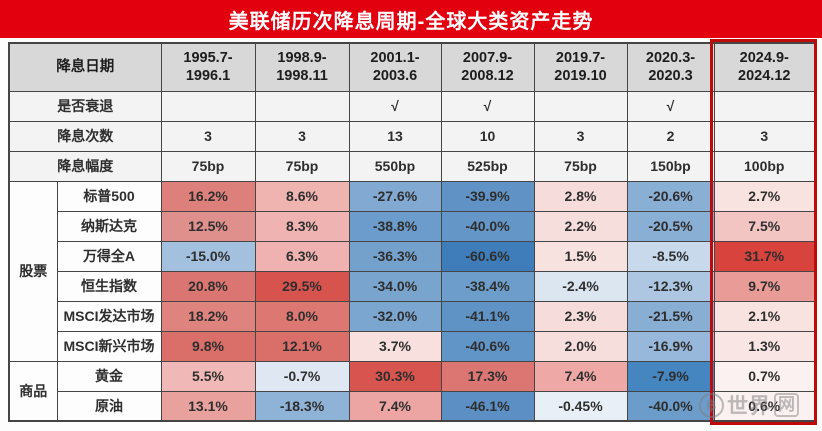  What do you see at coordinates (670, 76) in the screenshot?
I see `period-line2: 2020.3` at bounding box center [670, 76].